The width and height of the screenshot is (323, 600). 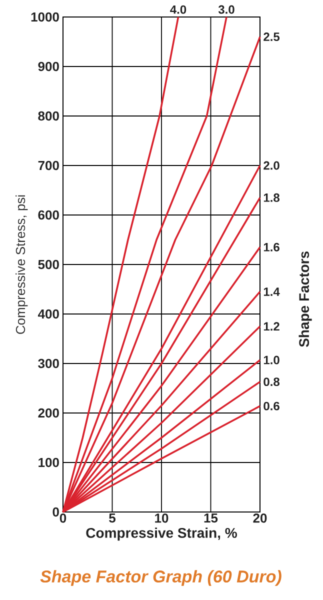 I want to click on y-tick-label: 300, so click(x=48, y=363).